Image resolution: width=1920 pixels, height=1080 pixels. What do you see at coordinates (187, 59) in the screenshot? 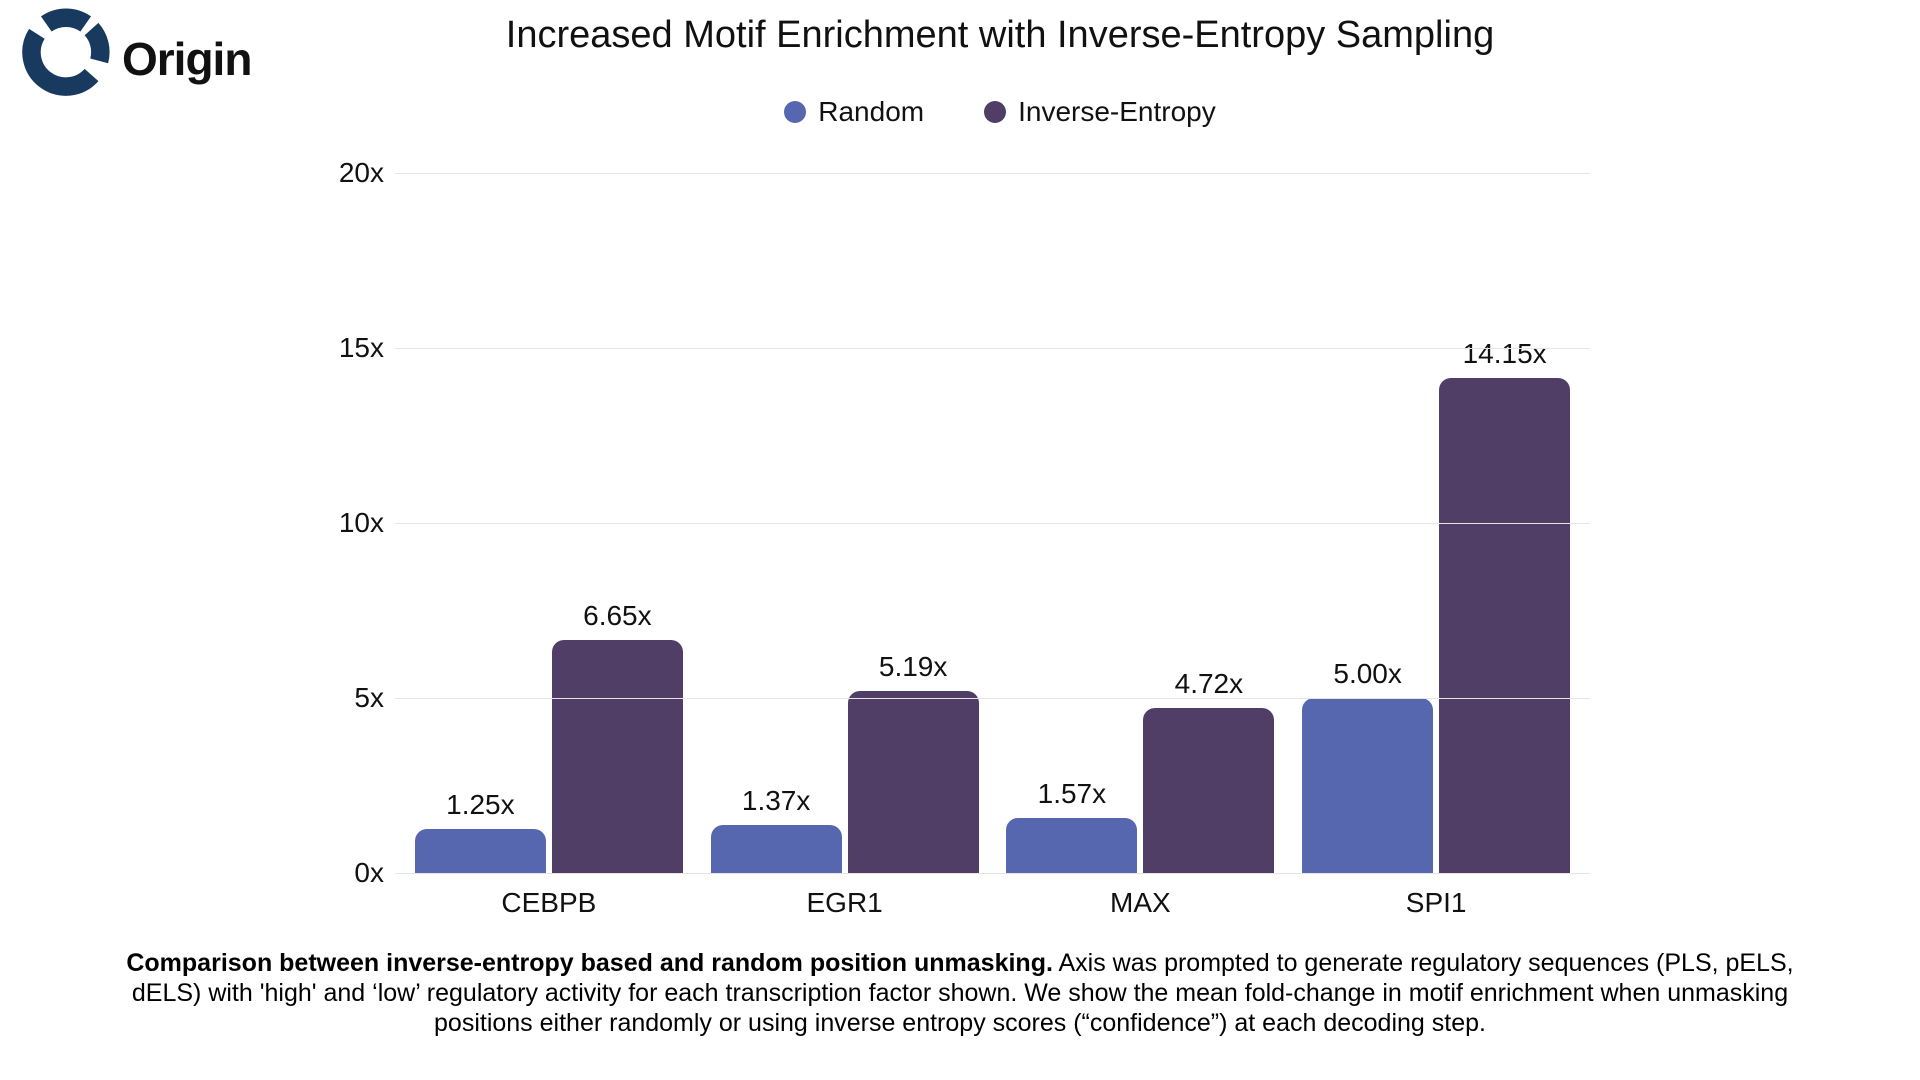
I see `origin-logo-text: Origin` at bounding box center [187, 59].